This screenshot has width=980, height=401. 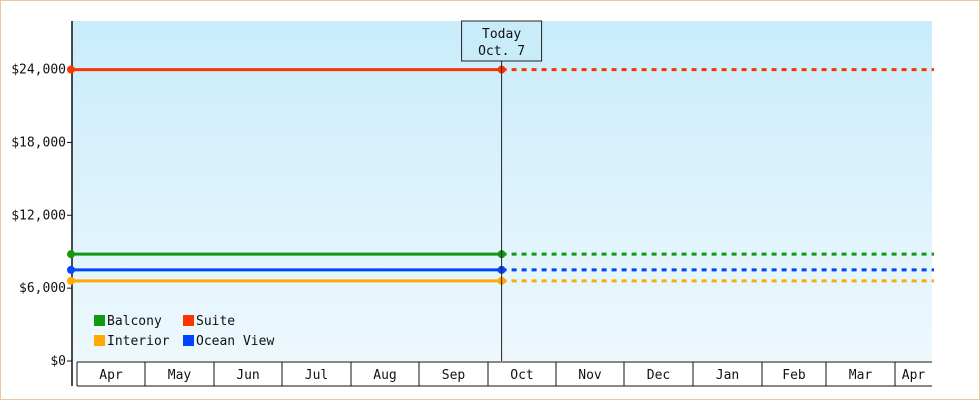 I want to click on y-tick-label: $12,000, so click(x=38, y=215).